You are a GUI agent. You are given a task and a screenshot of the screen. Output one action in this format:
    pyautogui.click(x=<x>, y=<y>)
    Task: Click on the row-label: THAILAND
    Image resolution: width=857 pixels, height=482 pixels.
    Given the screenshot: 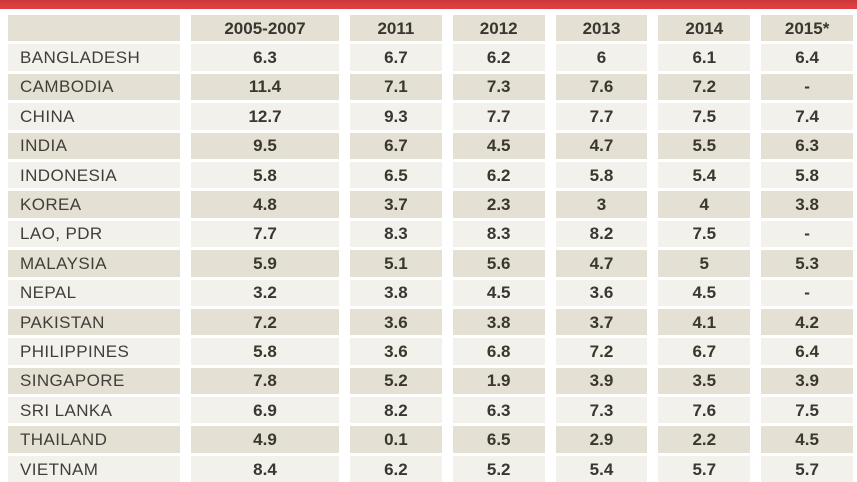 What is the action you would take?
    pyautogui.click(x=94, y=439)
    